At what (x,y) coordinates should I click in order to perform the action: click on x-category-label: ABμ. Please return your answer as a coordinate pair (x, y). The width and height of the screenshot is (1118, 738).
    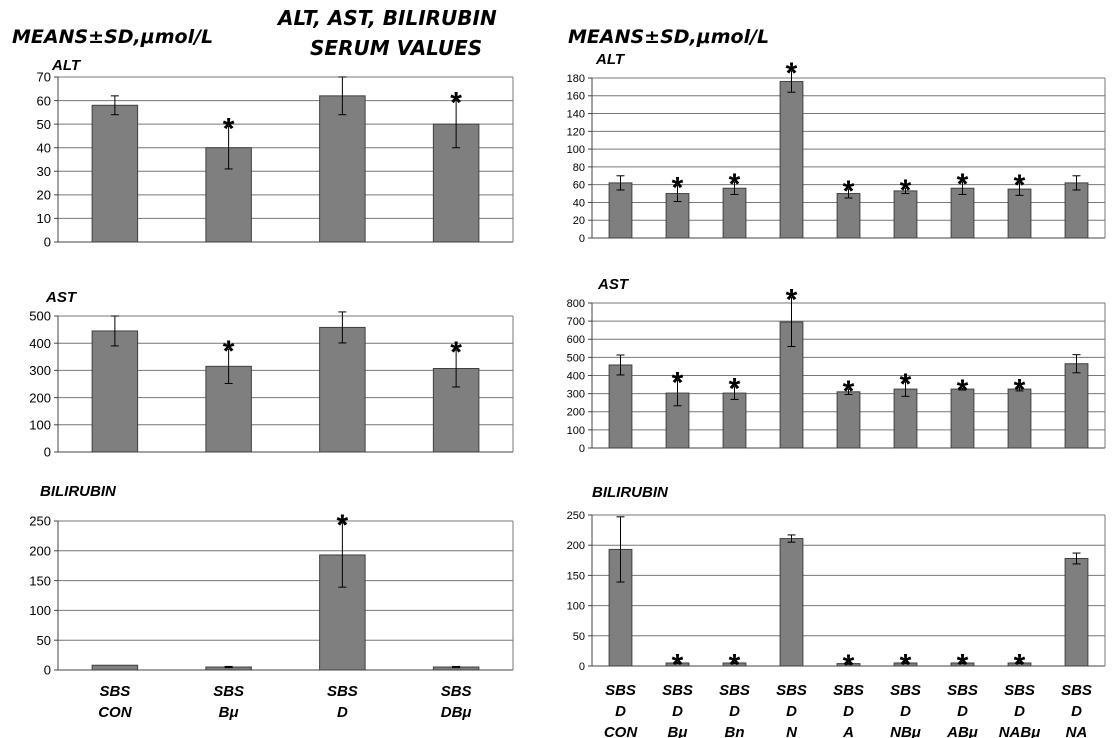
    Looking at the image, I should click on (962, 731).